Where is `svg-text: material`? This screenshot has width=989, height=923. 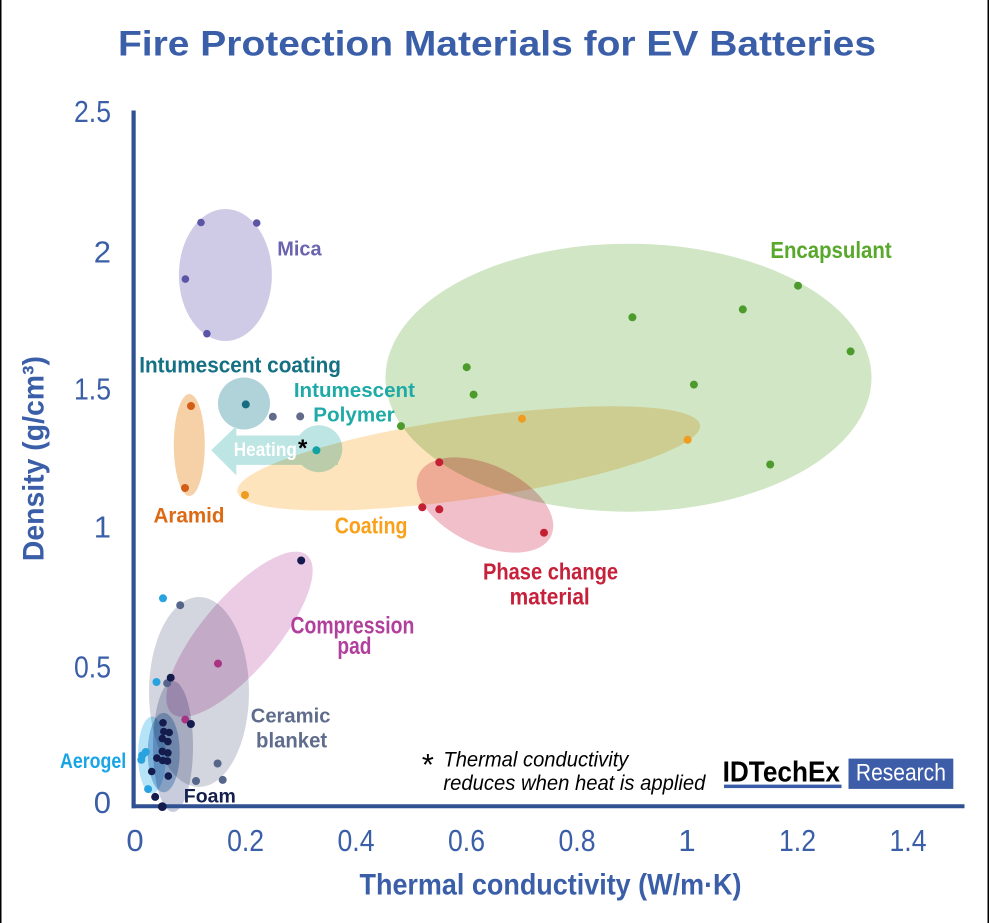 svg-text: material is located at coordinates (550, 596).